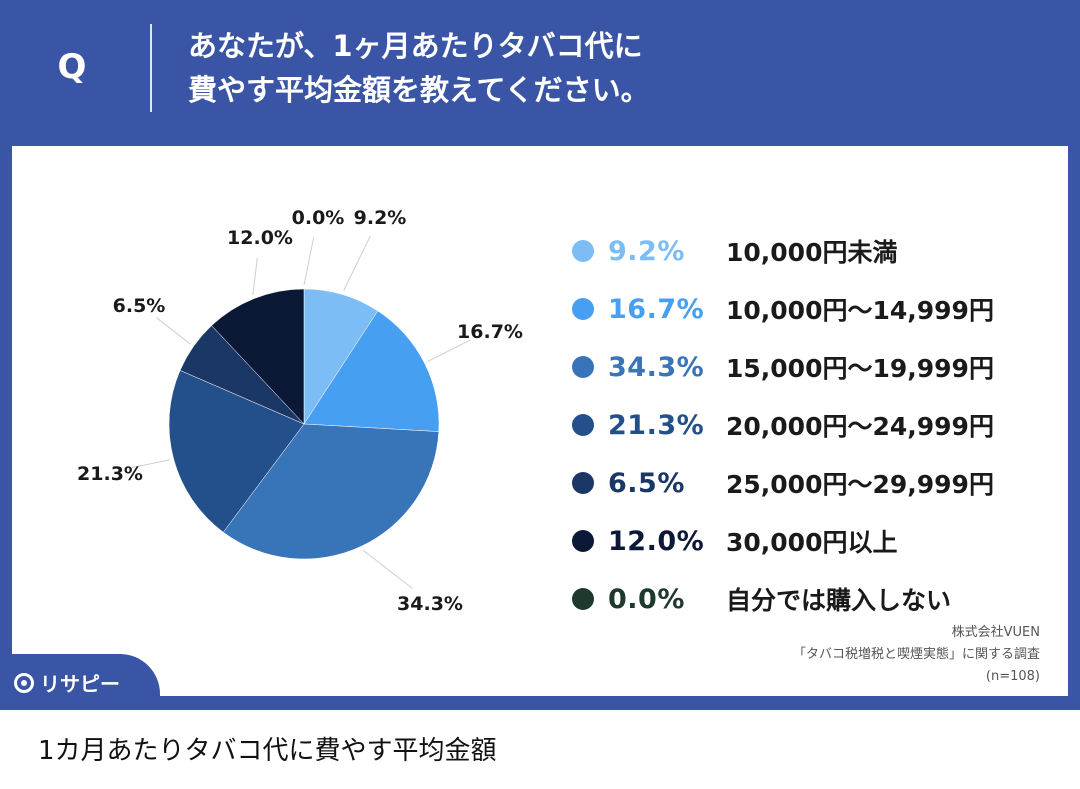 The image size is (1080, 789). I want to click on legend-percent: 16.7%, so click(656, 309).